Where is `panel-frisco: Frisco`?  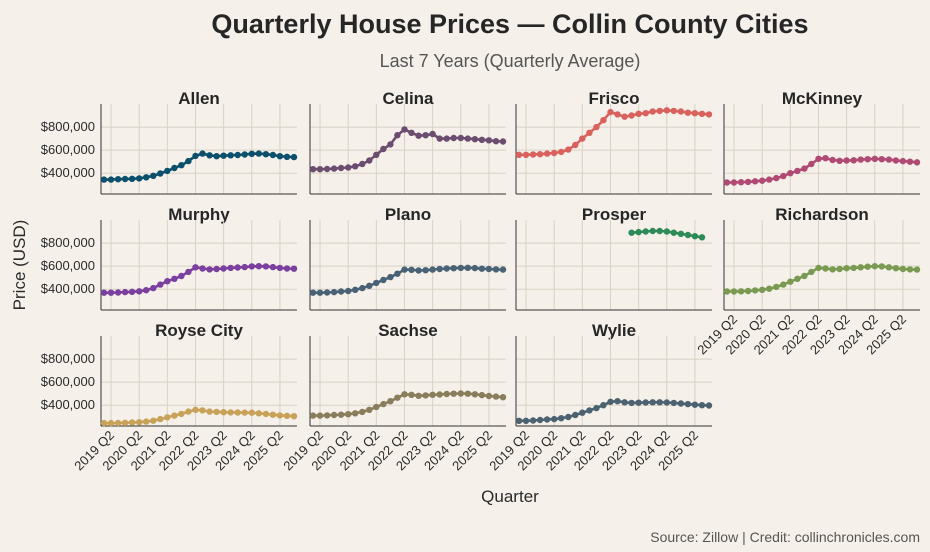
panel-frisco: Frisco is located at coordinates (614, 142).